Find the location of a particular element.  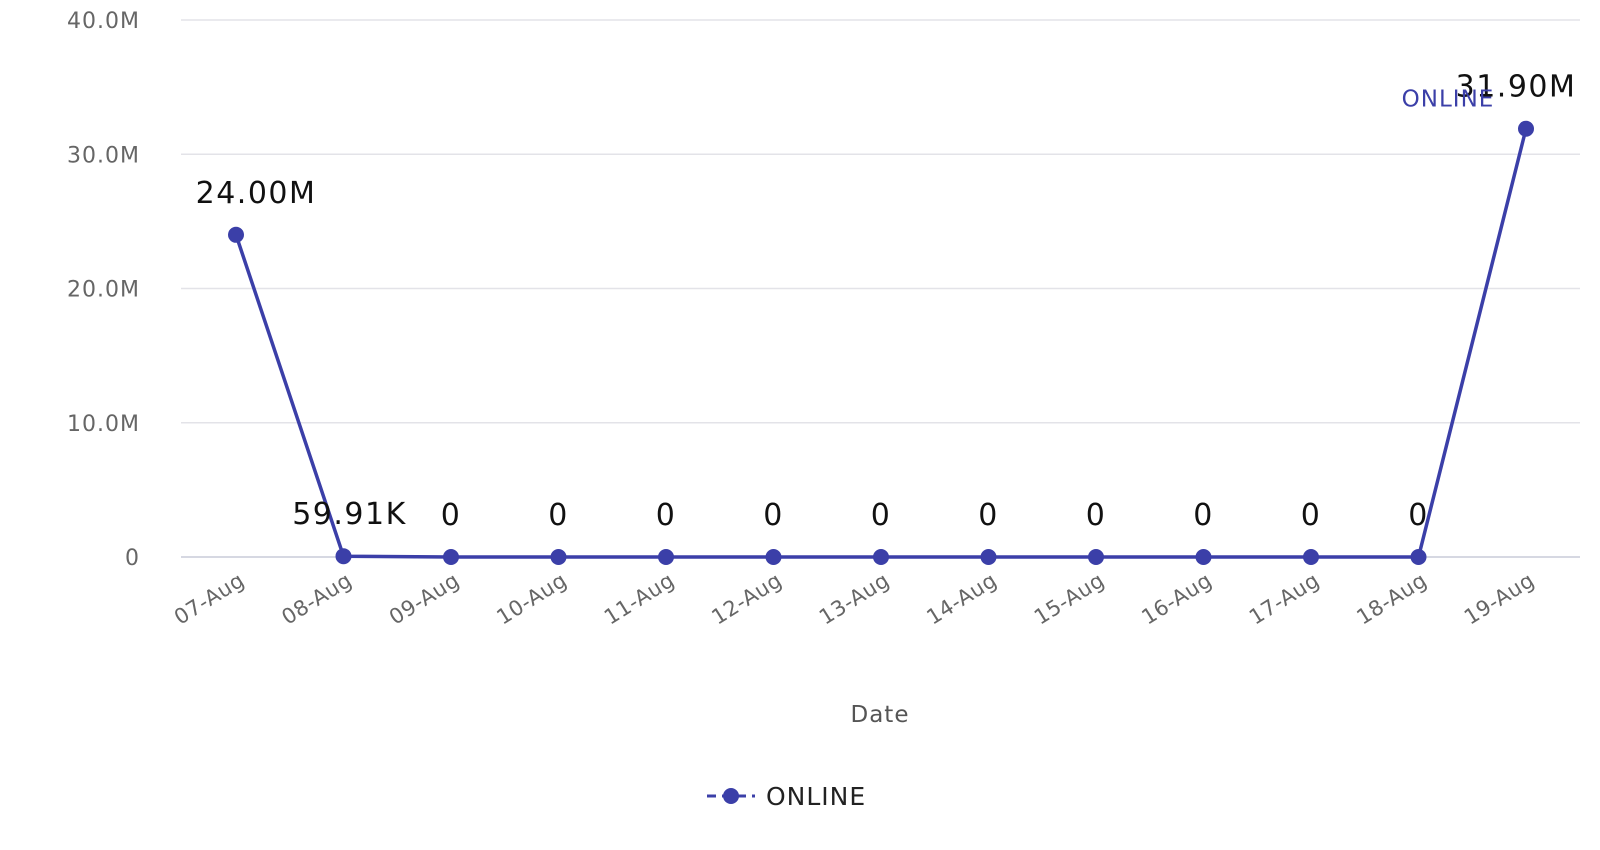

x-tick-label: 08-Aug is located at coordinates (316, 599).